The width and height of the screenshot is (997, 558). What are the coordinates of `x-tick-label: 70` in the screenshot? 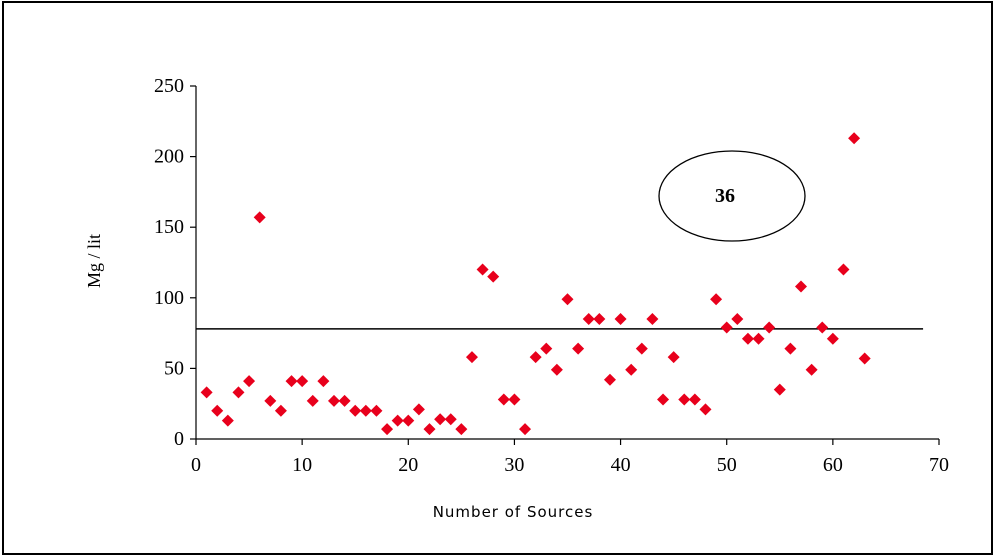 It's located at (939, 465).